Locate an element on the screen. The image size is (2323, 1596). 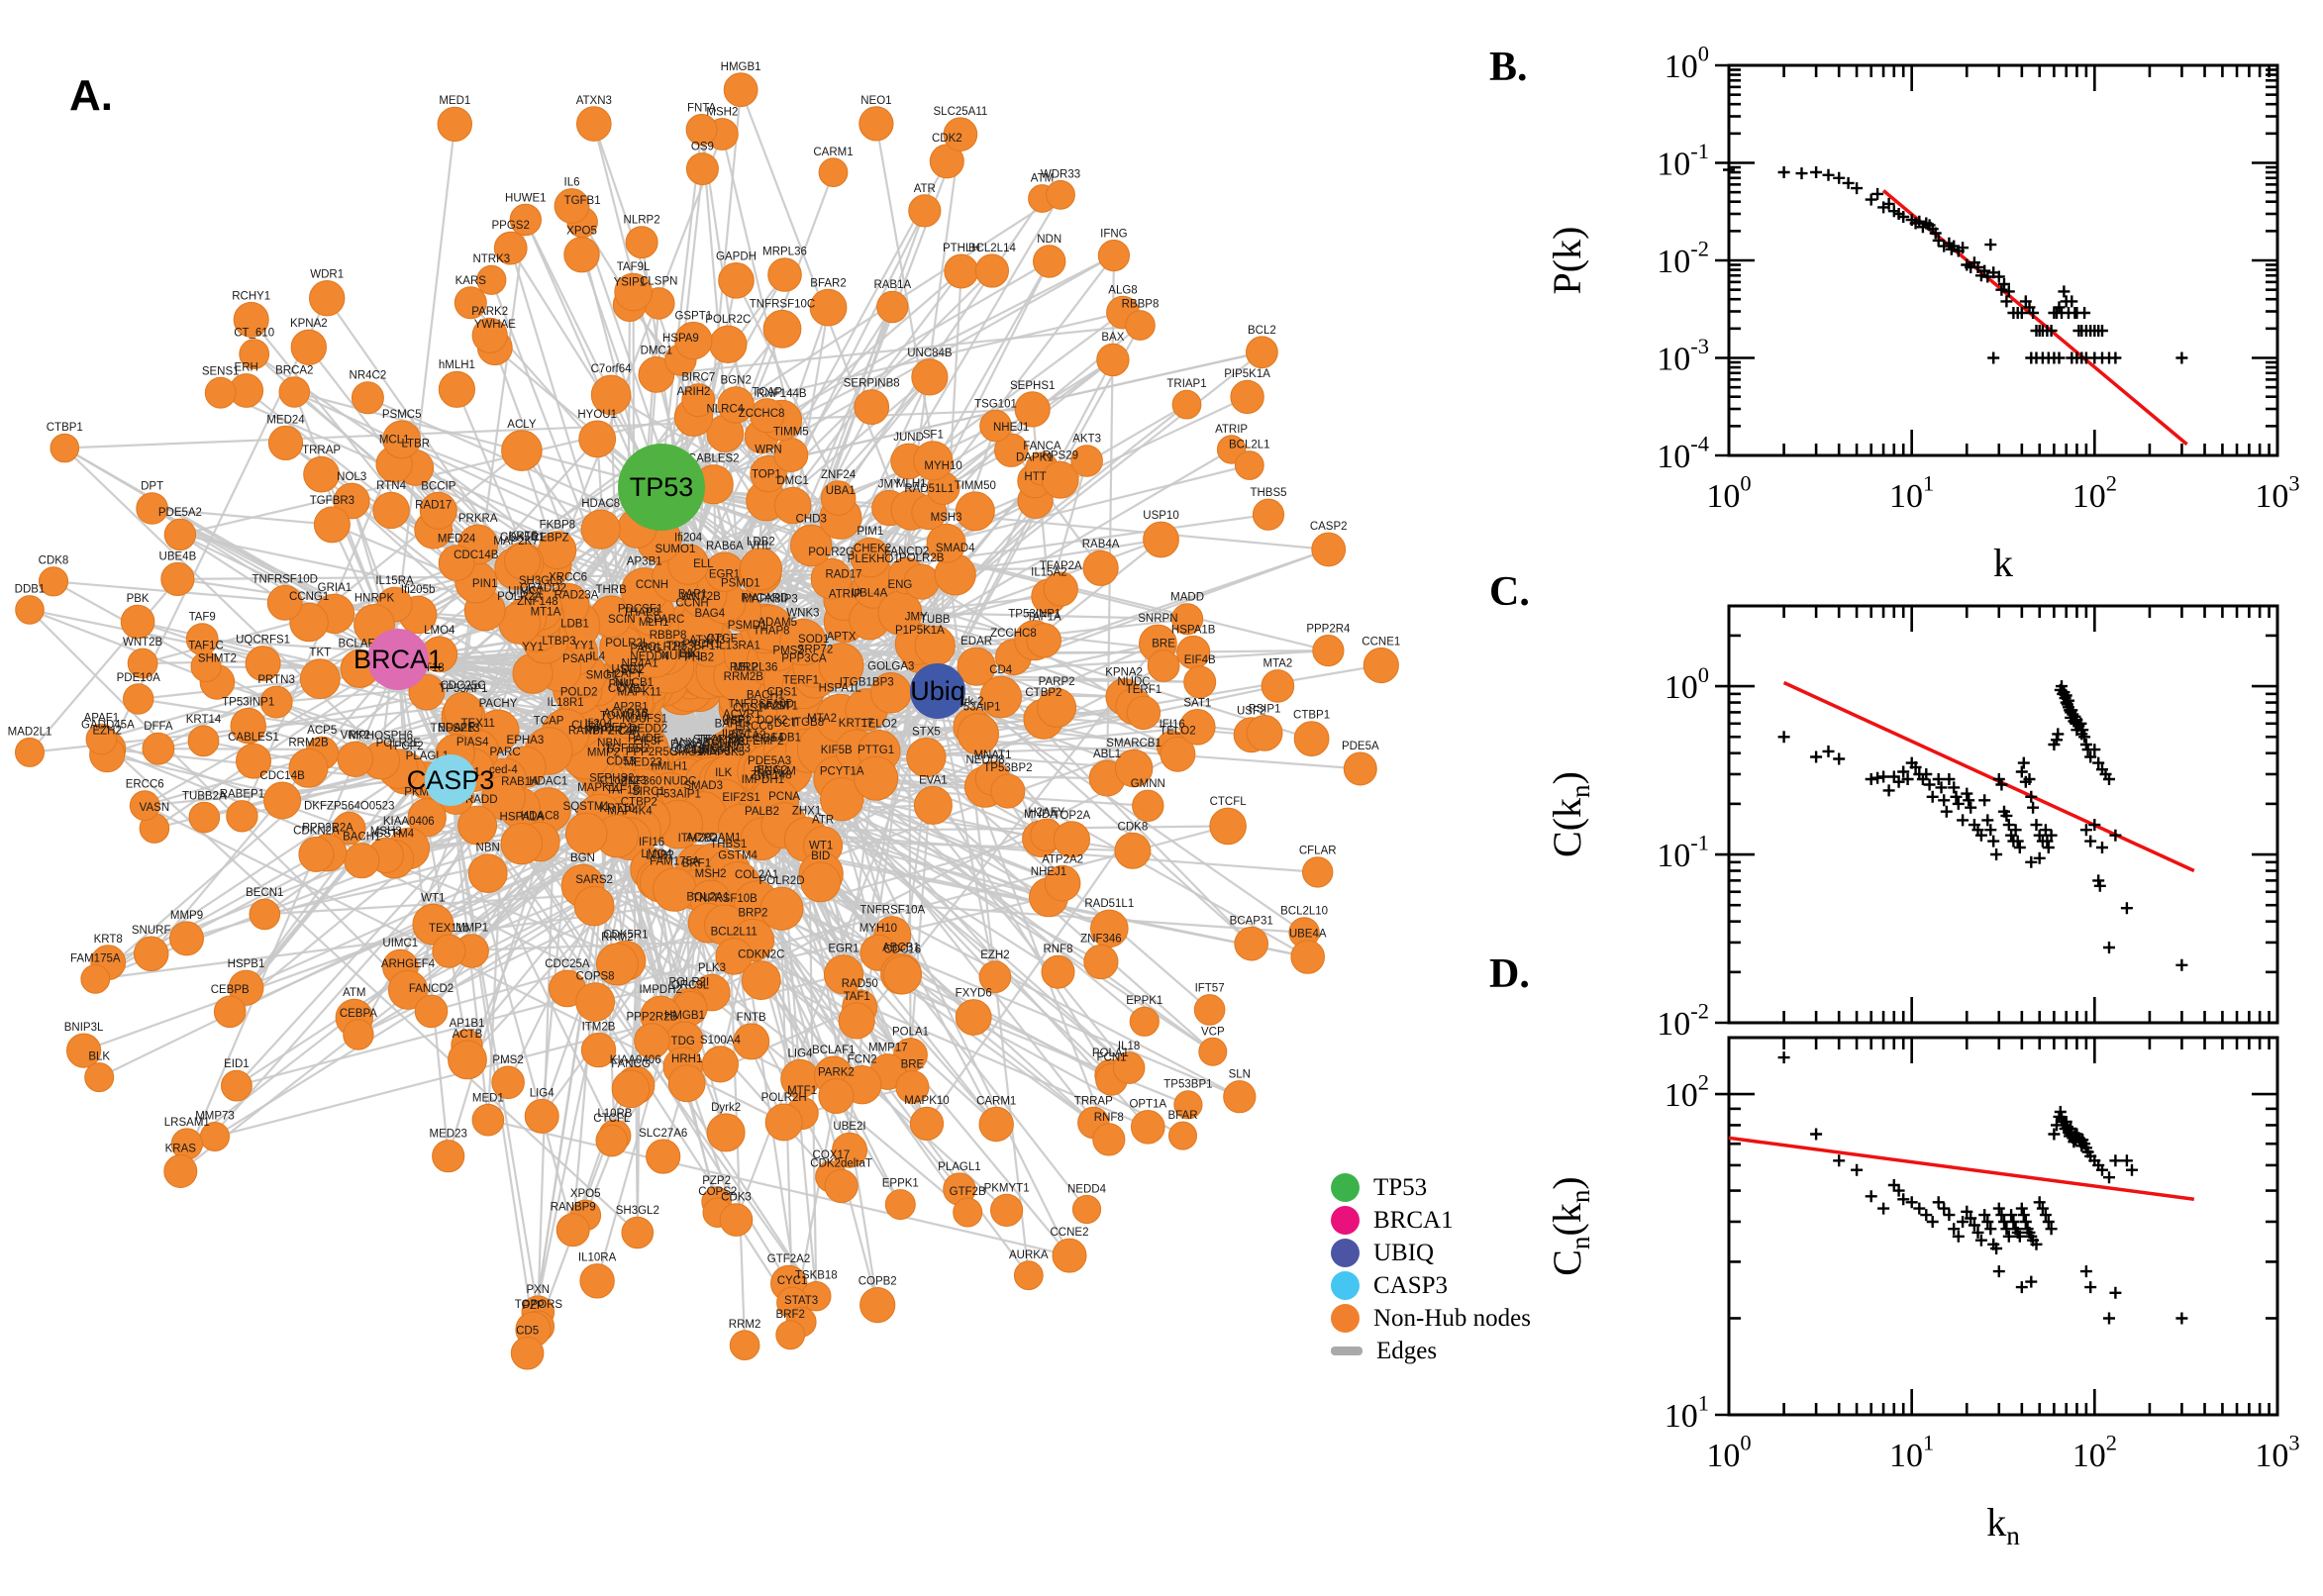
svg-text: ADAM5 is located at coordinates (777, 623).